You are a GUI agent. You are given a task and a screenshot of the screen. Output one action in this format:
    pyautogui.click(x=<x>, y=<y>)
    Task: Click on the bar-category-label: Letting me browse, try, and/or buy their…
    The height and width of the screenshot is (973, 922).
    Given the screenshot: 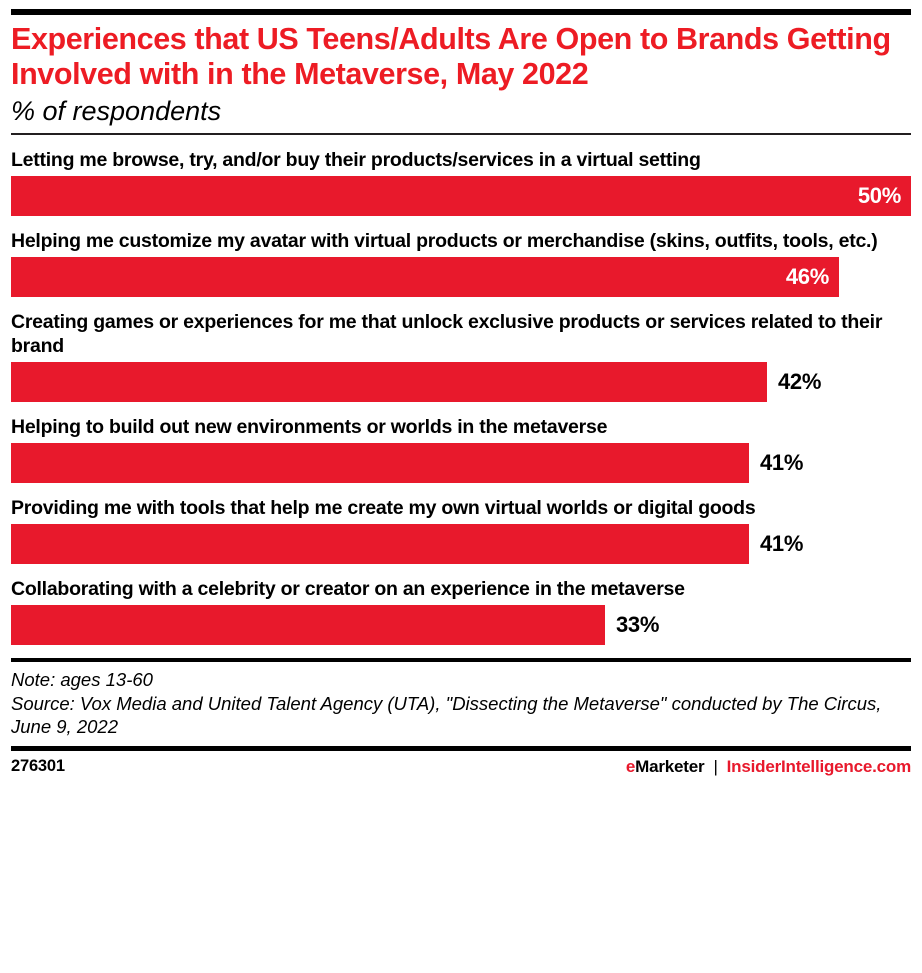 What is the action you would take?
    pyautogui.click(x=356, y=160)
    